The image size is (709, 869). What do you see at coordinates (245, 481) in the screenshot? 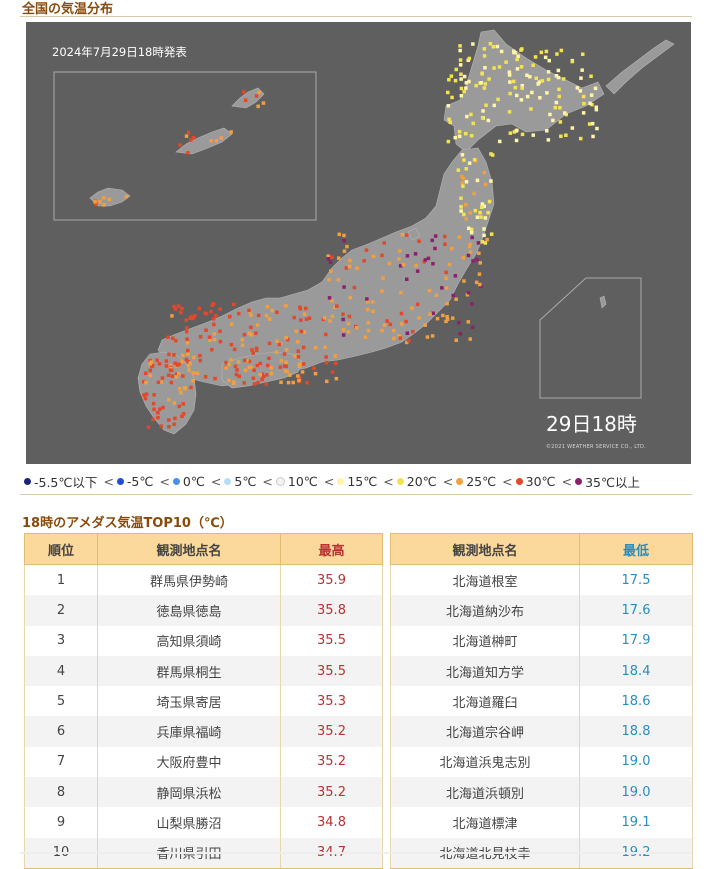
I see `legend-label: 5℃` at bounding box center [245, 481].